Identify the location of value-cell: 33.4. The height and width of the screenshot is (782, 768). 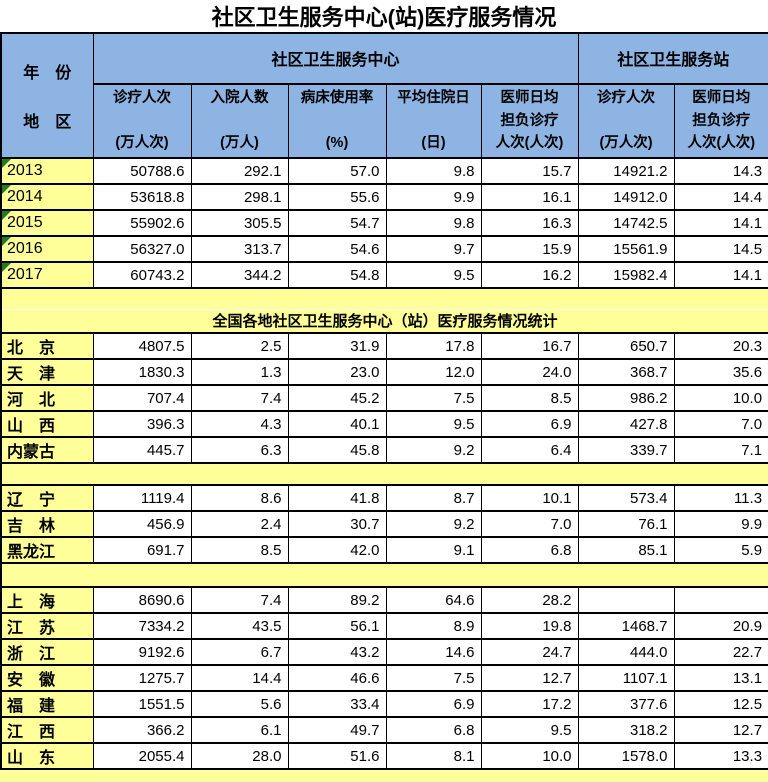
(337, 704).